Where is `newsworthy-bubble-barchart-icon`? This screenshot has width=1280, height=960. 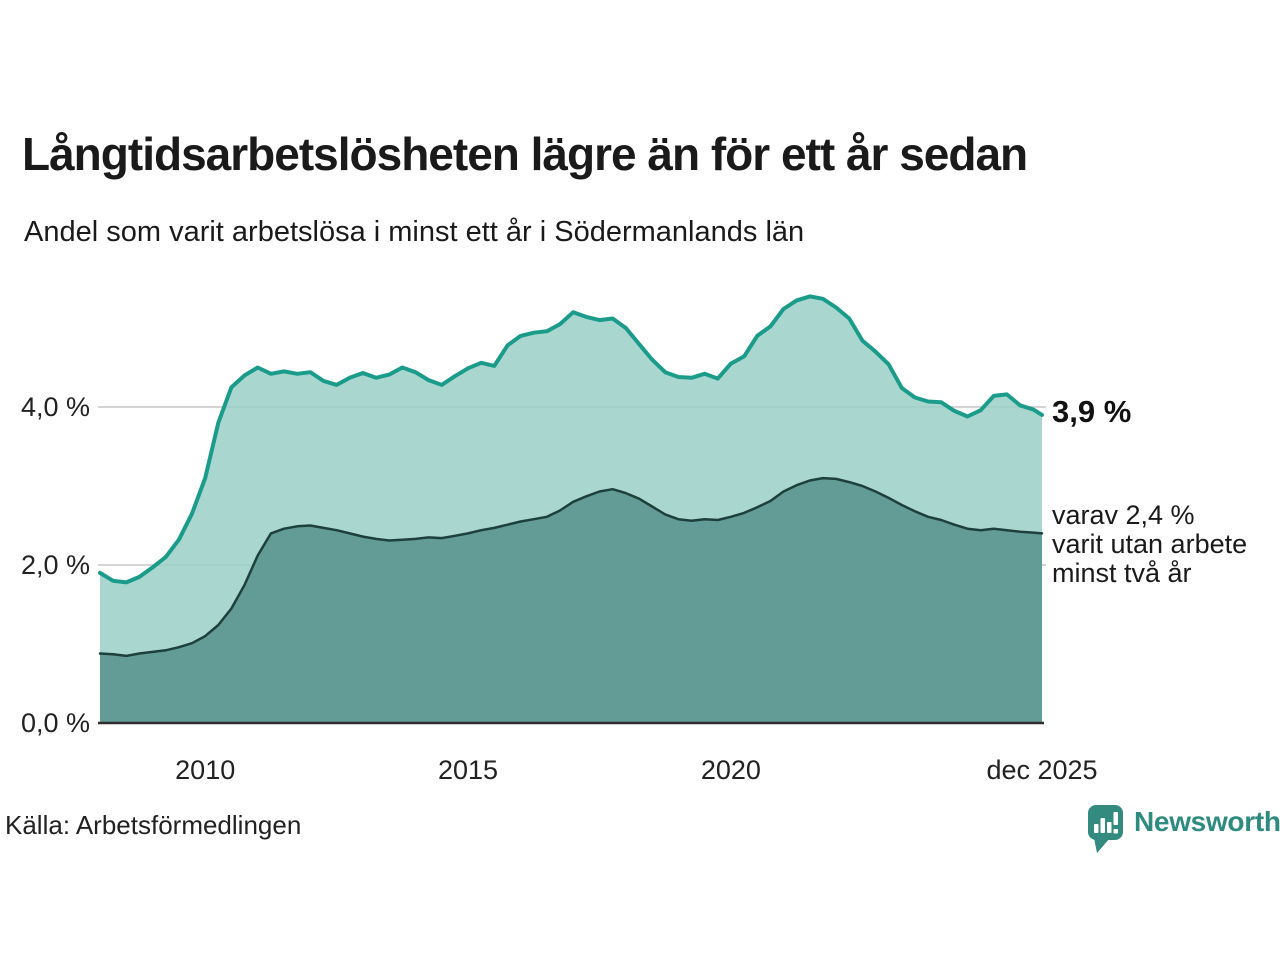 newsworthy-bubble-barchart-icon is located at coordinates (1105, 829).